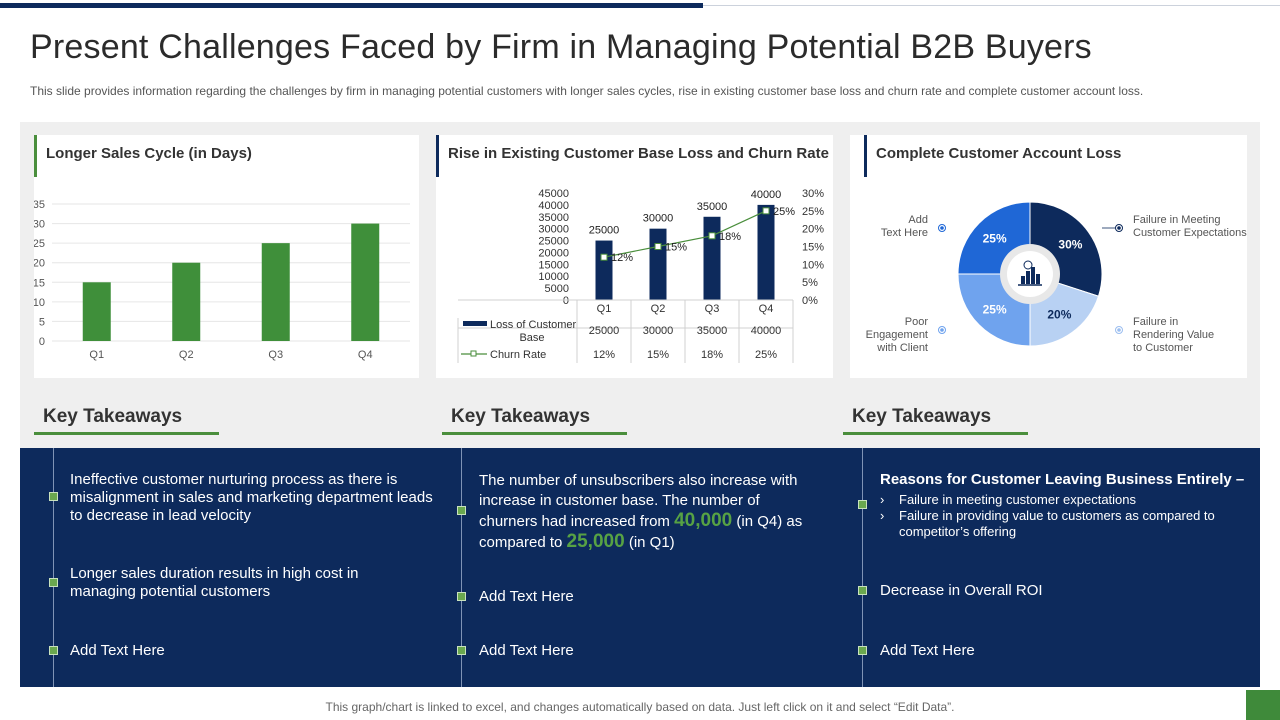  What do you see at coordinates (658, 219) in the screenshot?
I see `bar-data-label: 30000` at bounding box center [658, 219].